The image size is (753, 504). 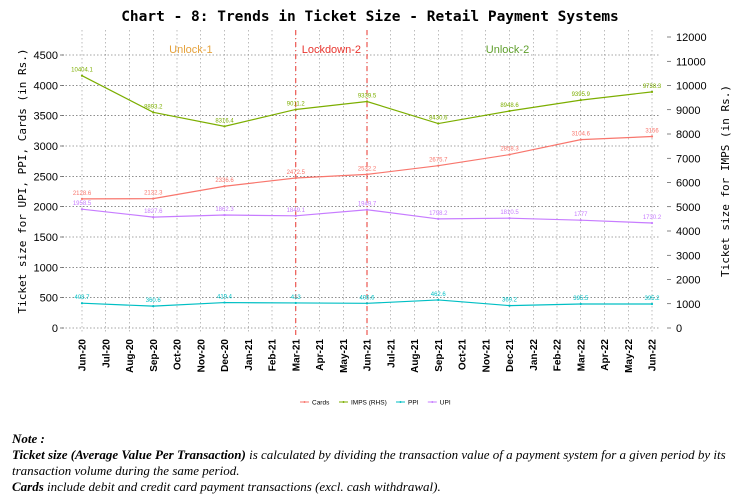 I want to click on legend: Cards IMPS (RHS) PPI UPI, so click(x=375, y=403).